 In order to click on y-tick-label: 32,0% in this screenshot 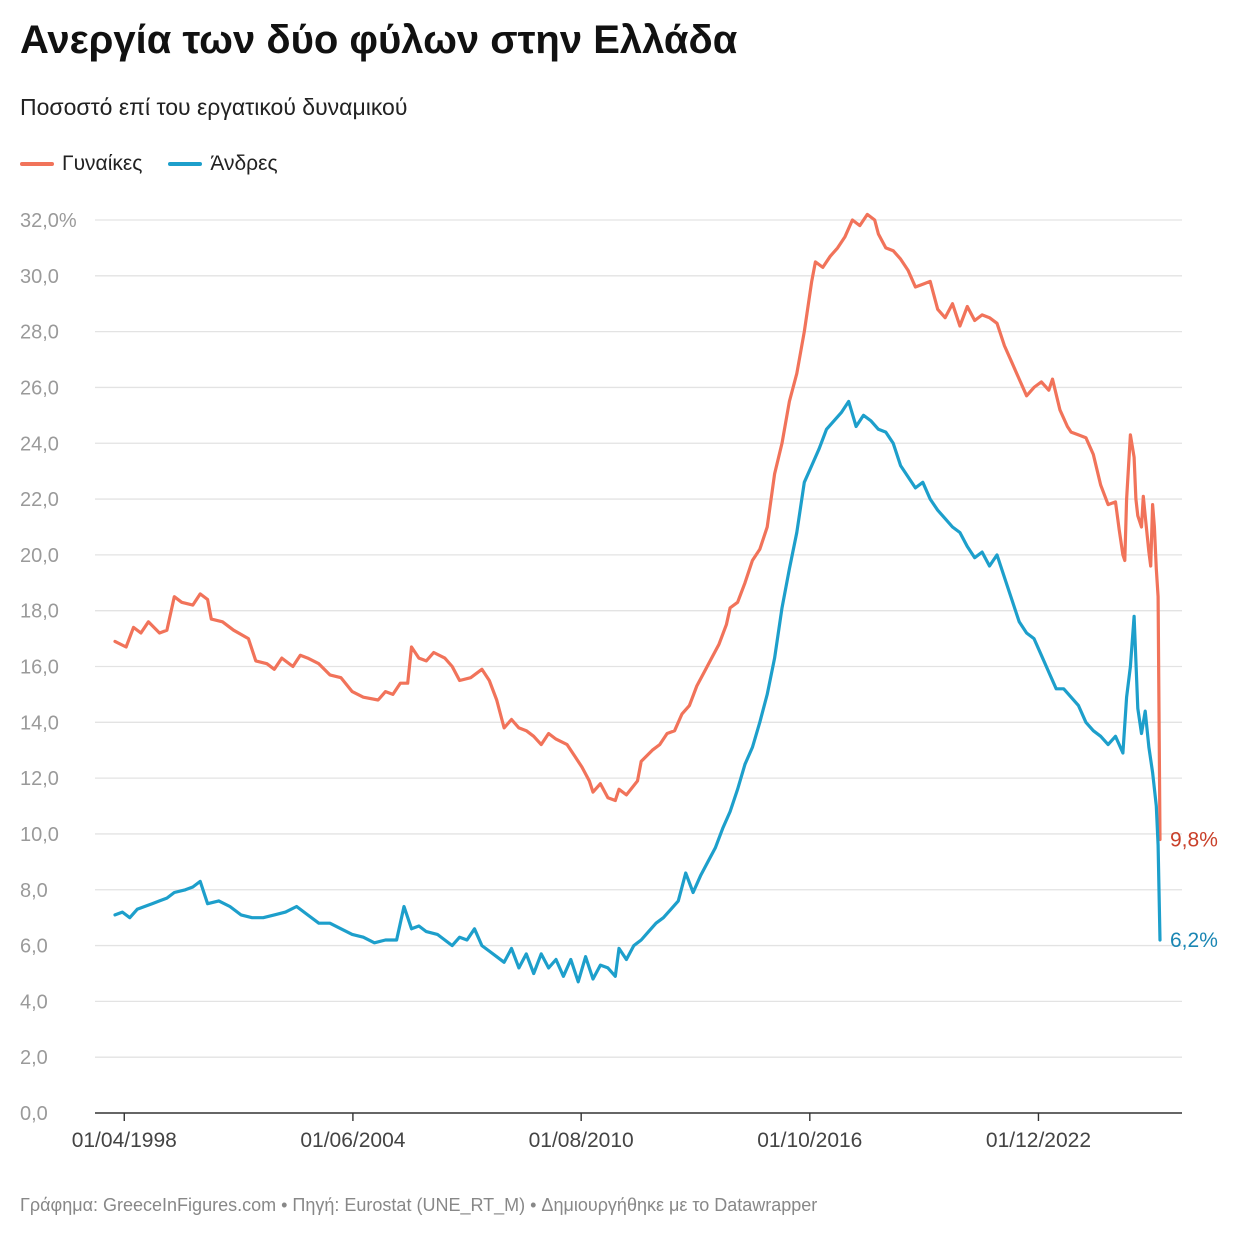, I will do `click(48, 221)`.